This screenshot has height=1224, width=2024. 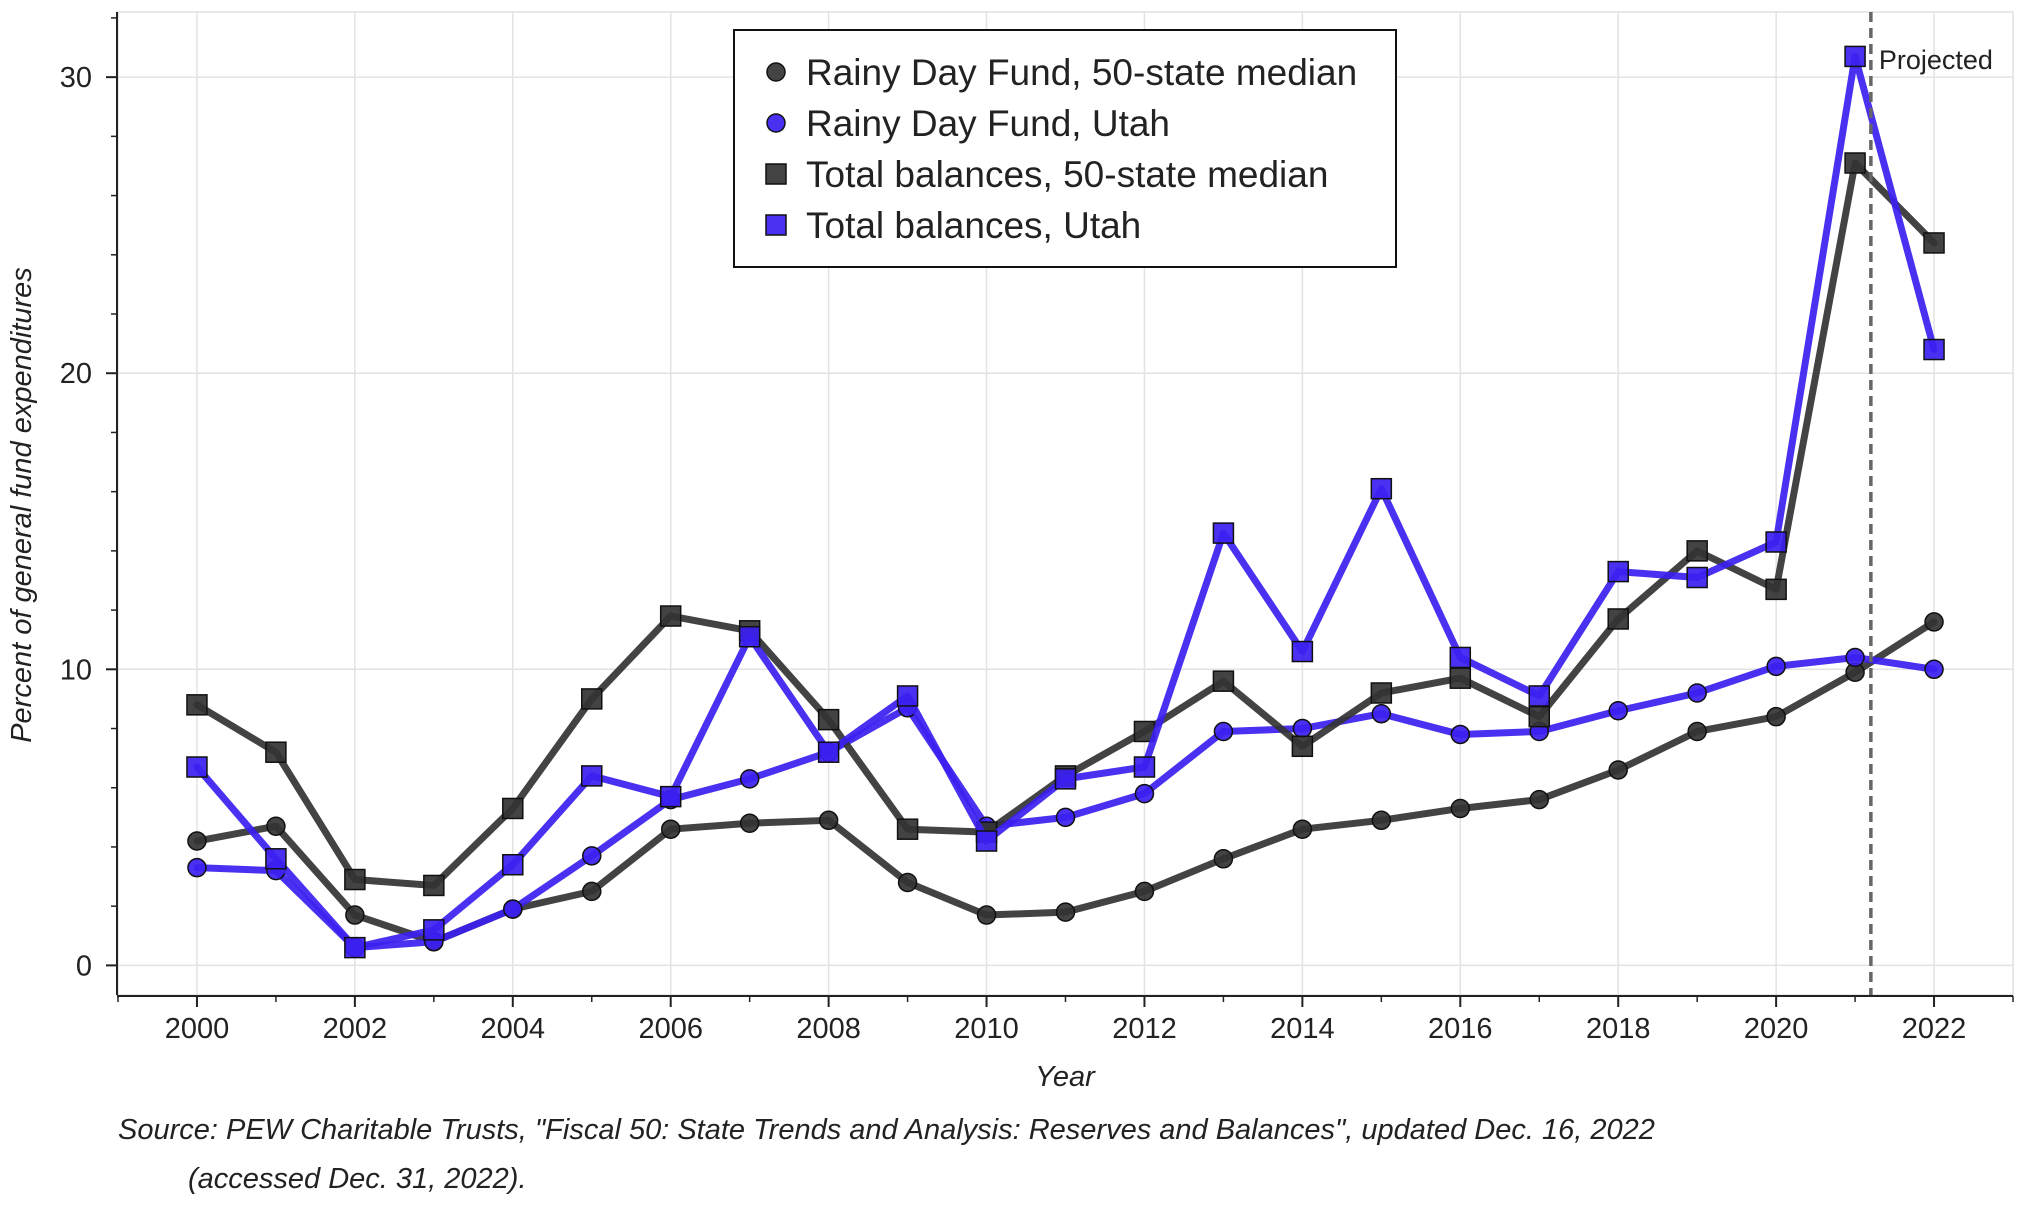 What do you see at coordinates (1081, 72) in the screenshot?
I see `legend-label: Rainy Day Fund, 50-state median` at bounding box center [1081, 72].